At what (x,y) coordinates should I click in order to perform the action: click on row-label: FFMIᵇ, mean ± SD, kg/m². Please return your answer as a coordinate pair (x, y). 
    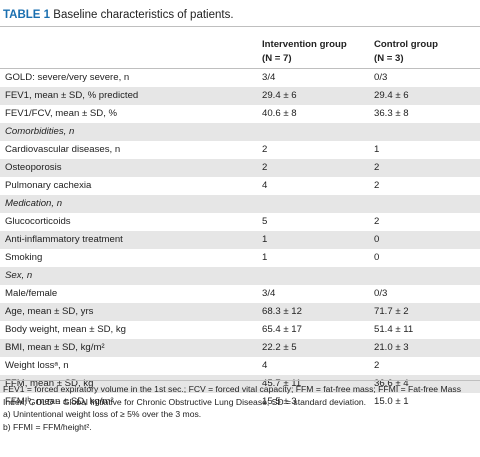
    Looking at the image, I should click on (59, 401).